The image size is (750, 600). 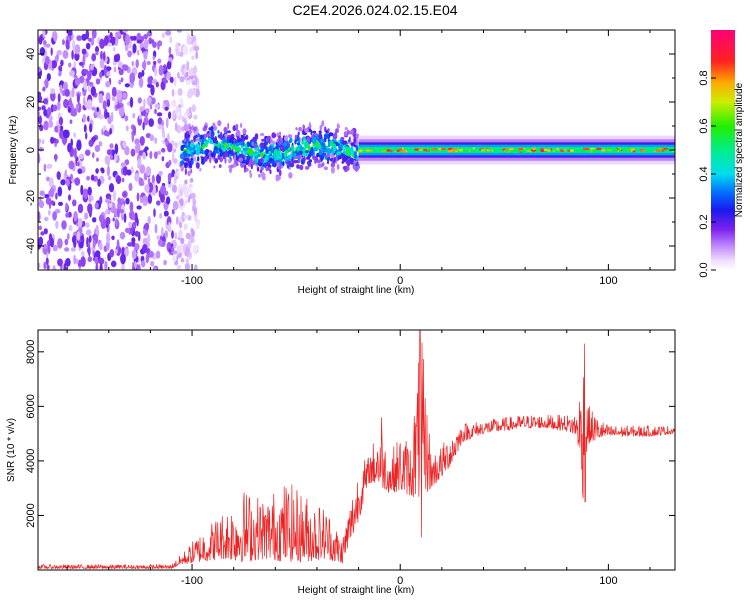 What do you see at coordinates (704, 125) in the screenshot?
I see `colorbar-tick-label: 0.6` at bounding box center [704, 125].